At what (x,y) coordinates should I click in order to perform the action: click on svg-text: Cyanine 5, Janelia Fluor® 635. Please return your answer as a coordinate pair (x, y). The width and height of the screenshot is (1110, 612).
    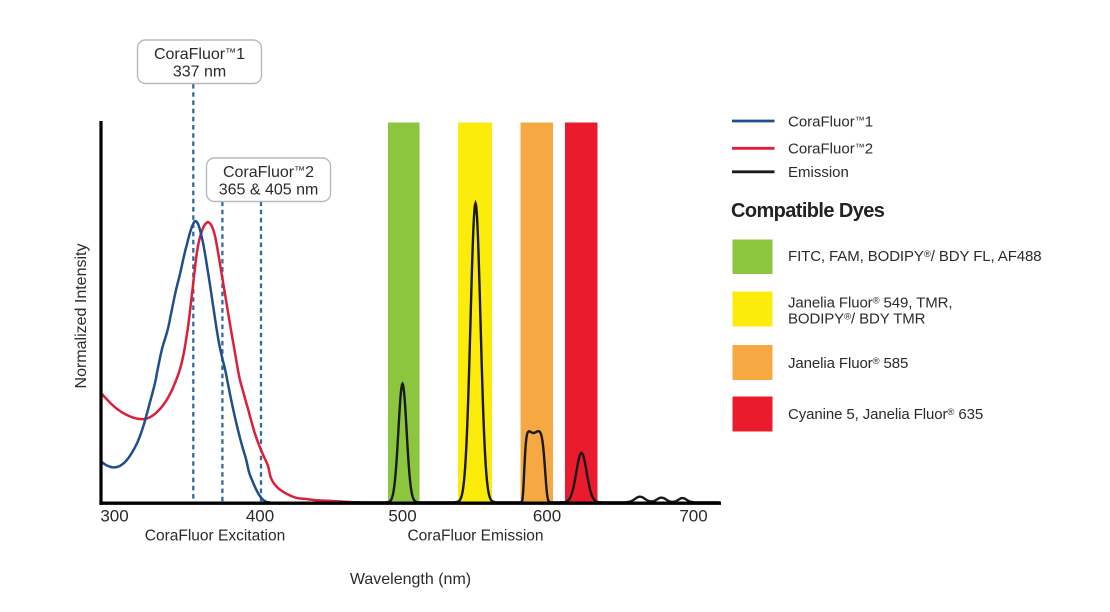
    Looking at the image, I should click on (885, 414).